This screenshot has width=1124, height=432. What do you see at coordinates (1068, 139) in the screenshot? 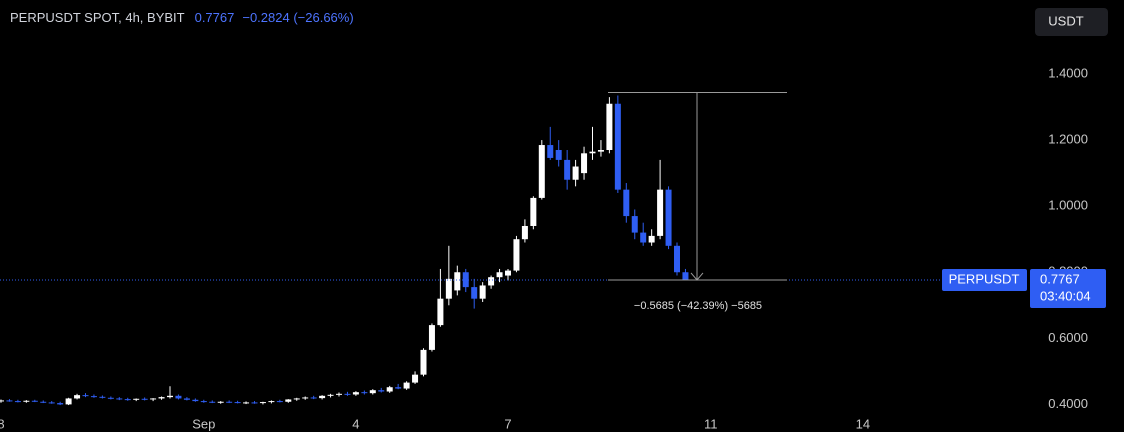
I see `y-tick-label: 1.2000` at bounding box center [1068, 139].